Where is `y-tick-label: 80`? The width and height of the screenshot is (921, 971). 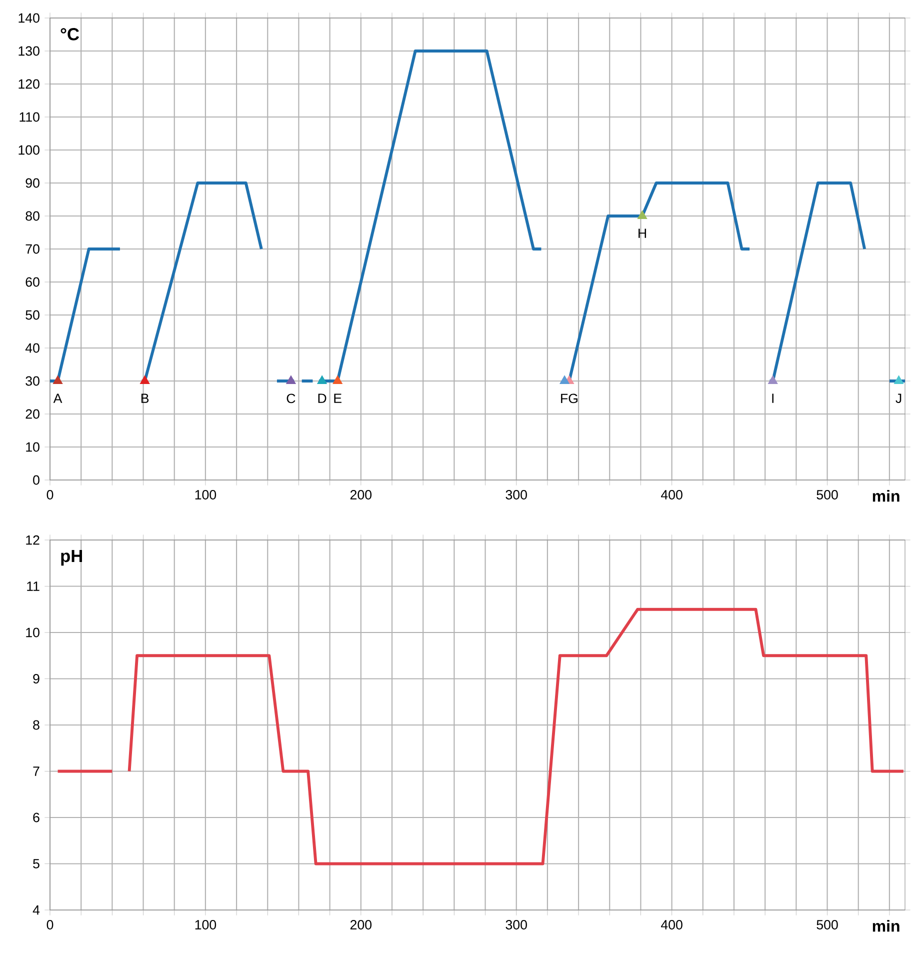
y-tick-label: 80 is located at coordinates (33, 216).